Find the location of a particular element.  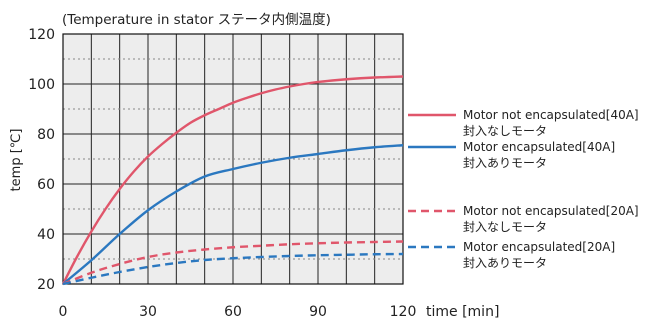

x-tick-label: 30 is located at coordinates (148, 312).